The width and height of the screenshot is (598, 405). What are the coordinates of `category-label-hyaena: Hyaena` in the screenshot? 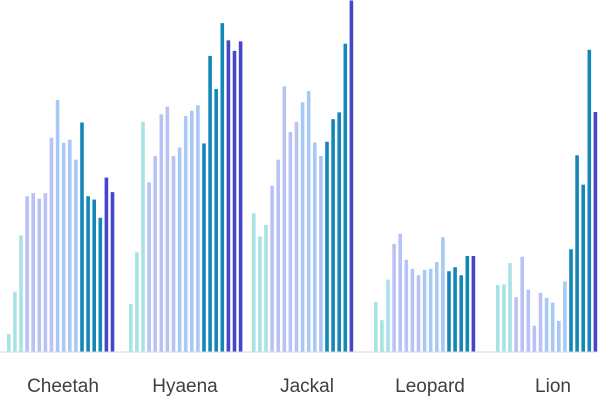 It's located at (185, 386).